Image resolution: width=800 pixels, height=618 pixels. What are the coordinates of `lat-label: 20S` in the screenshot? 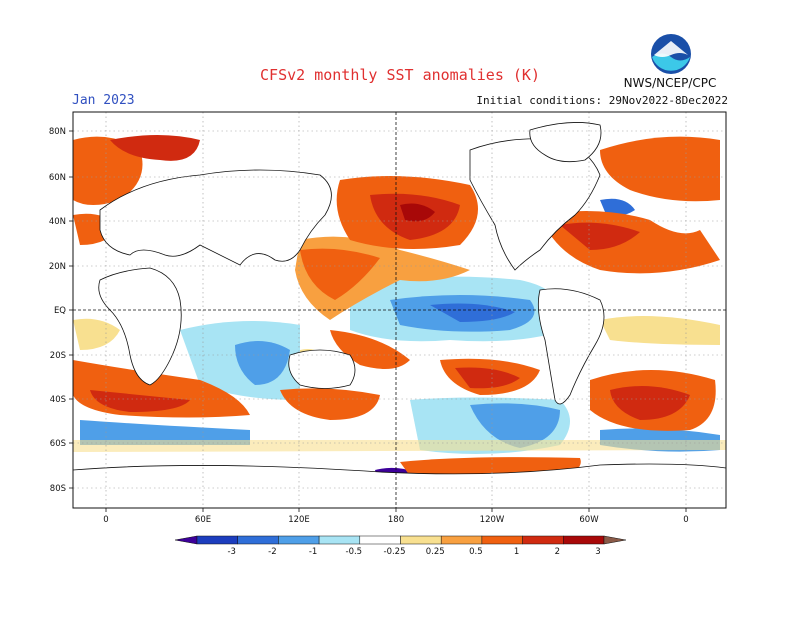 It's located at (58, 356).